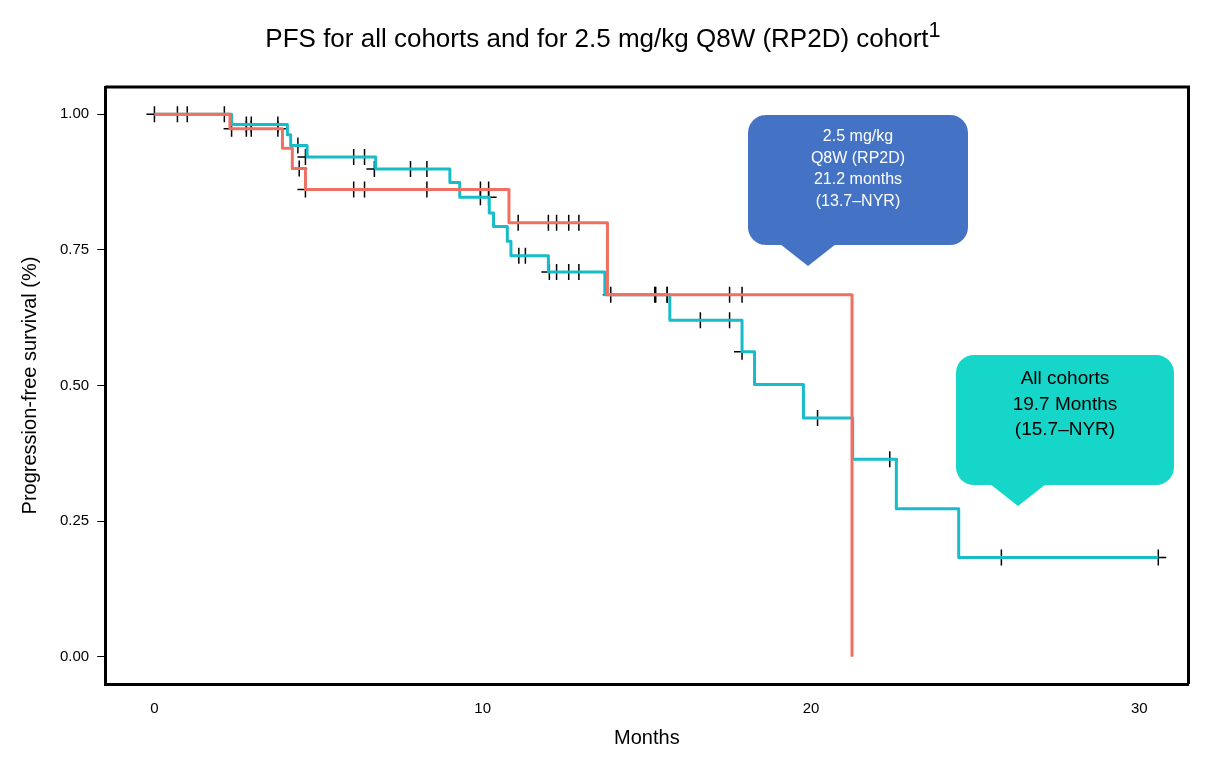 The width and height of the screenshot is (1206, 759). I want to click on x-tick-label: 10, so click(483, 708).